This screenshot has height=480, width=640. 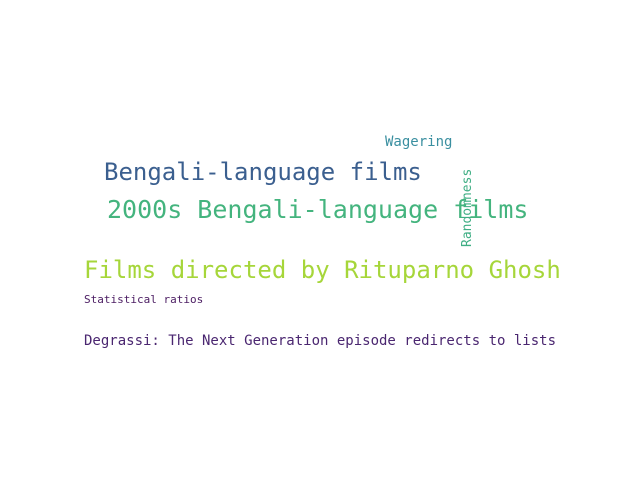 What do you see at coordinates (144, 299) in the screenshot?
I see `word-statistical-ratios: Statistical ratios` at bounding box center [144, 299].